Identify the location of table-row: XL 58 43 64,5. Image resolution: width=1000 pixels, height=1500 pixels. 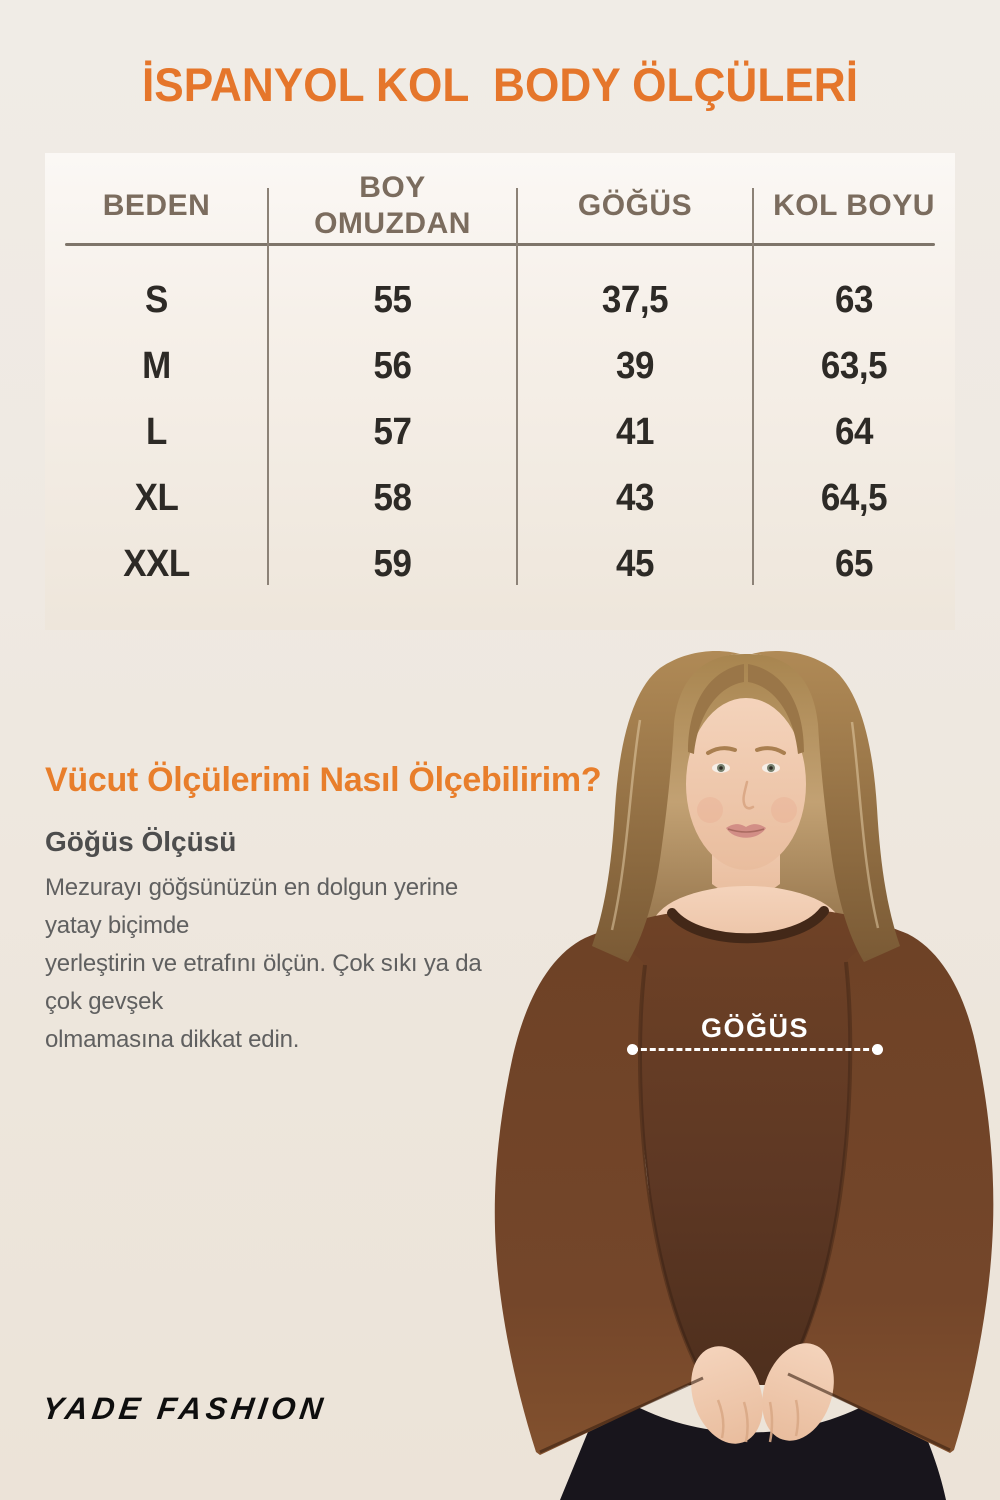
(500, 498).